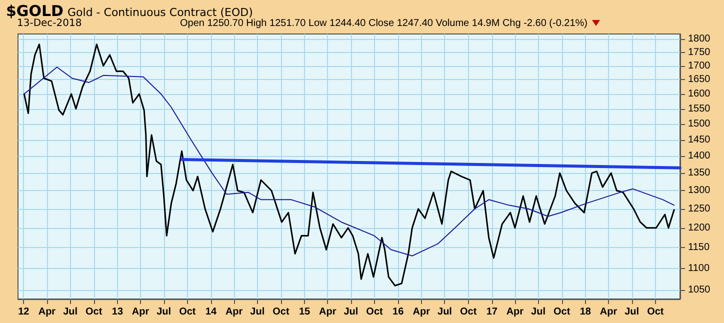 The image size is (724, 323). Describe the element at coordinates (24, 312) in the screenshot. I see `x-tick-label: 12` at that location.